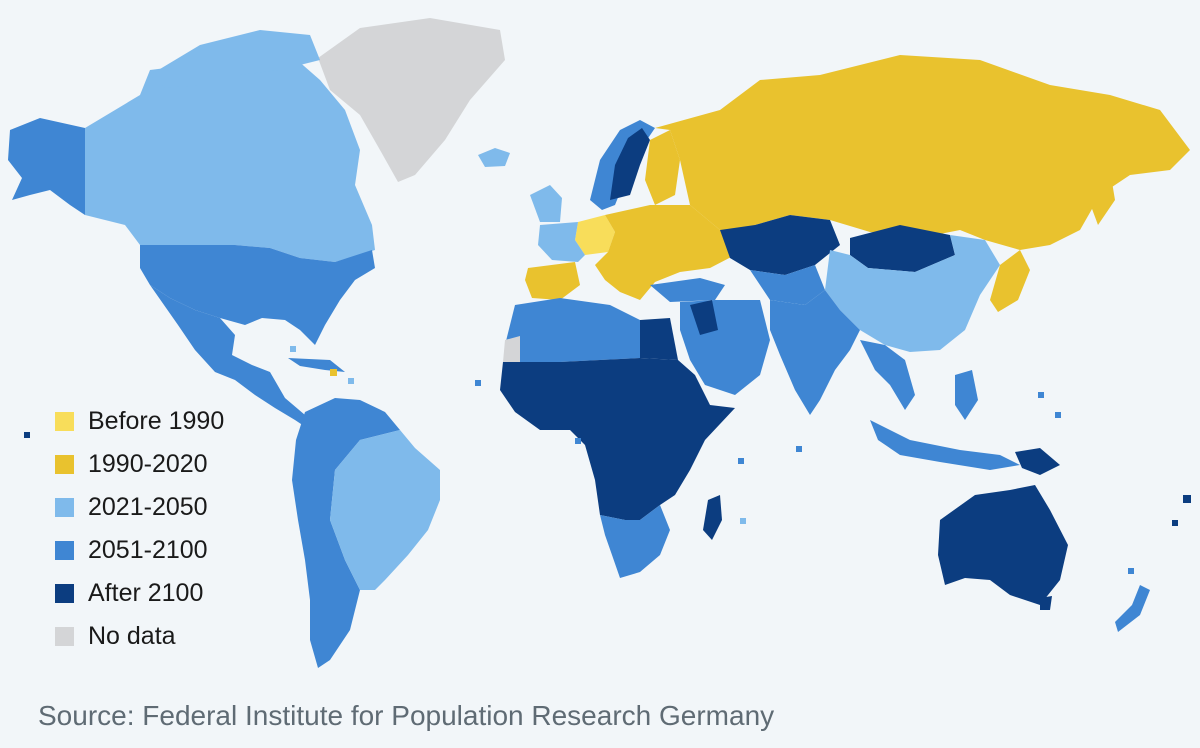 This screenshot has height=748, width=1200. I want to click on region-tasmania, so click(1046, 603).